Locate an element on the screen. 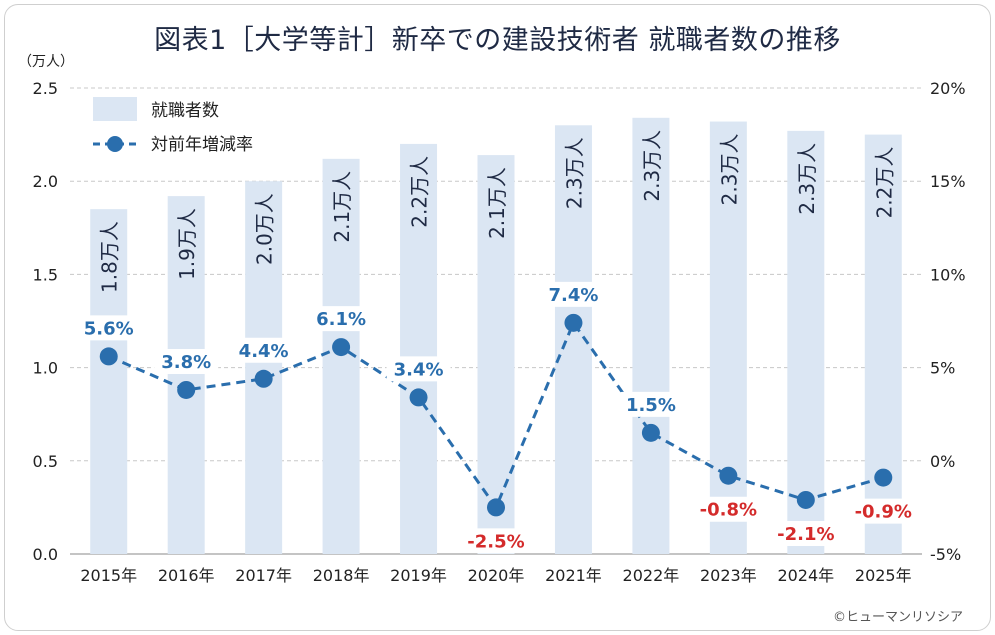  y-left-tick-label: 1.0 is located at coordinates (45, 368).